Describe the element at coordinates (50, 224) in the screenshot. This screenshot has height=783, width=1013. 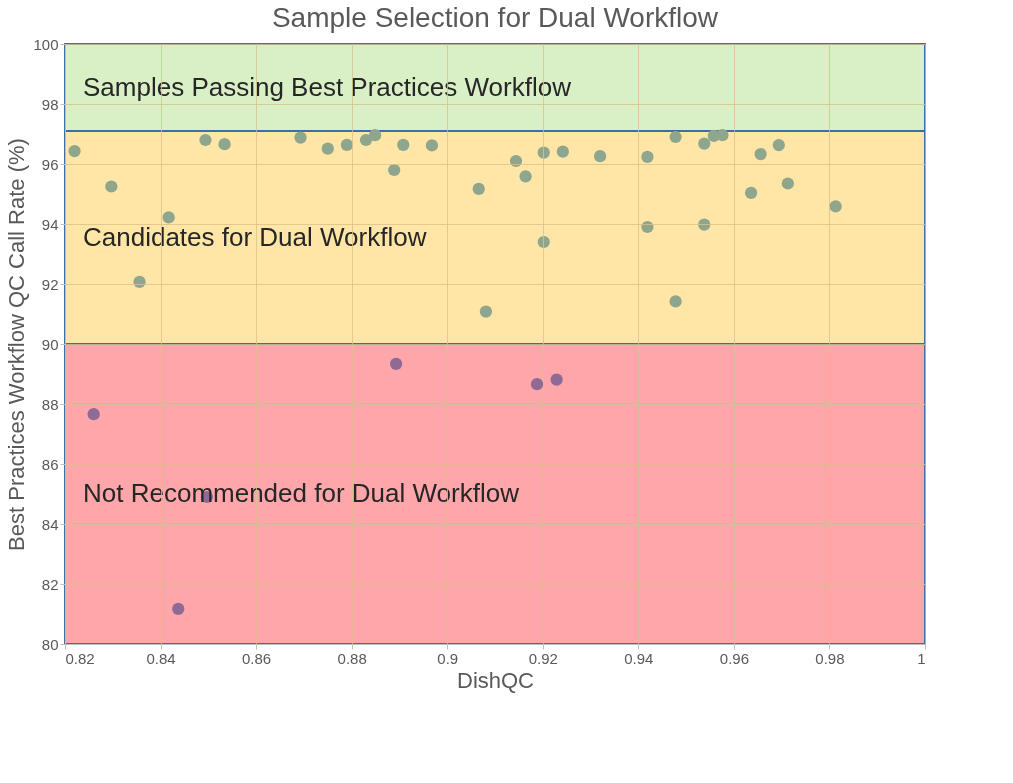
I see `y-tick-label: 94` at that location.